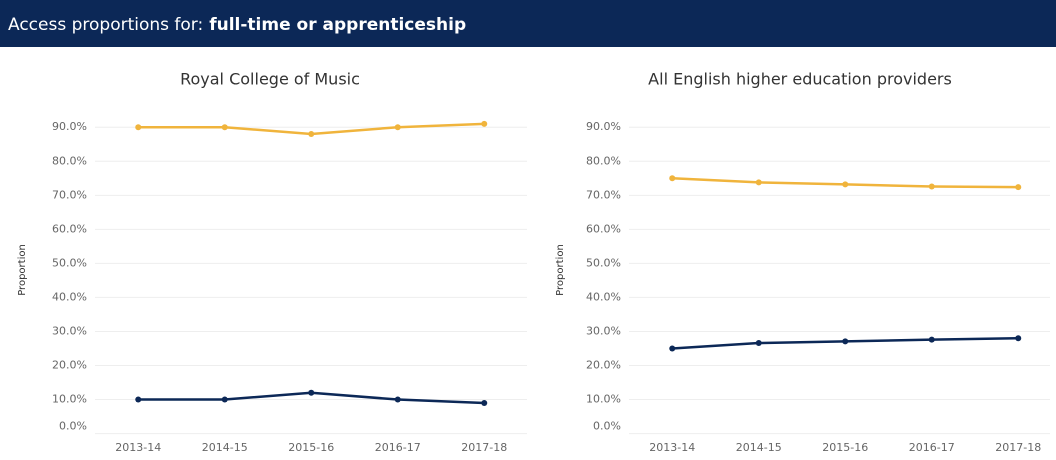 The width and height of the screenshot is (1056, 460). I want to click on header-selection: full-time or apprenticeship, so click(338, 25).